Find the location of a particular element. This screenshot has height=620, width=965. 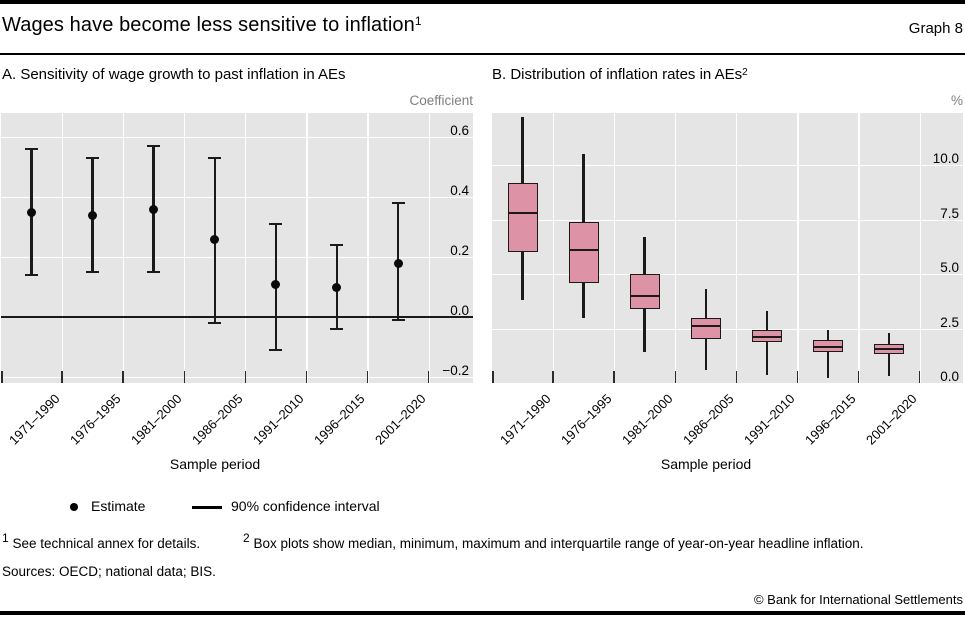

y-tick-label: 0.6 is located at coordinates (459, 130).